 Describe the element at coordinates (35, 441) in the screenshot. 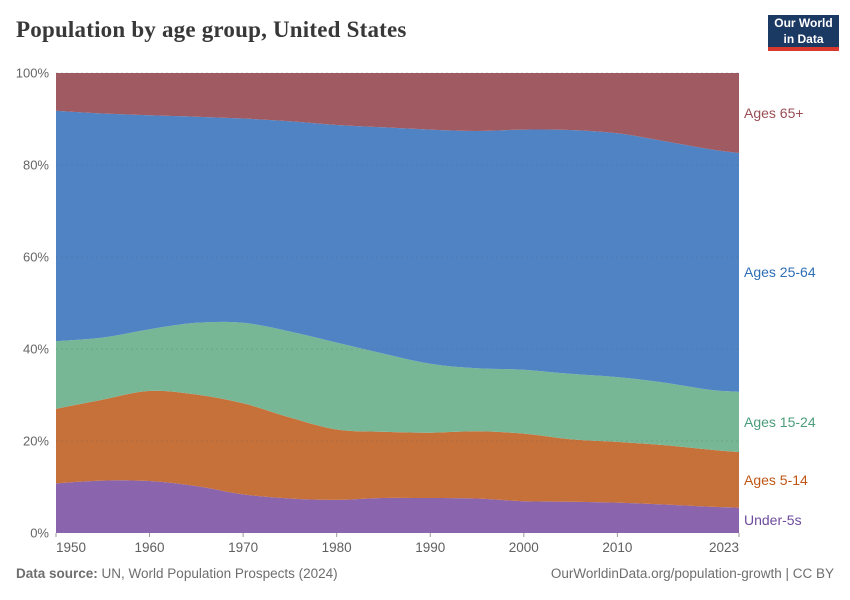

I see `y-tick-label-20: 20%` at that location.